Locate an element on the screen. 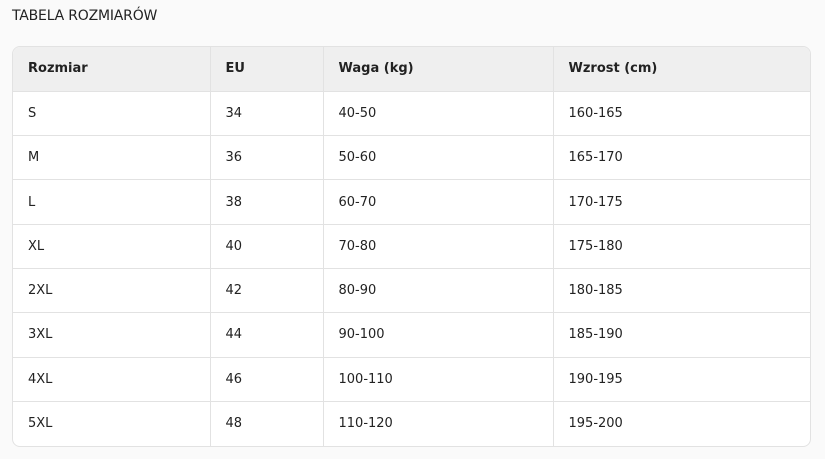 The height and width of the screenshot is (459, 825). table-cell: 44 is located at coordinates (267, 335).